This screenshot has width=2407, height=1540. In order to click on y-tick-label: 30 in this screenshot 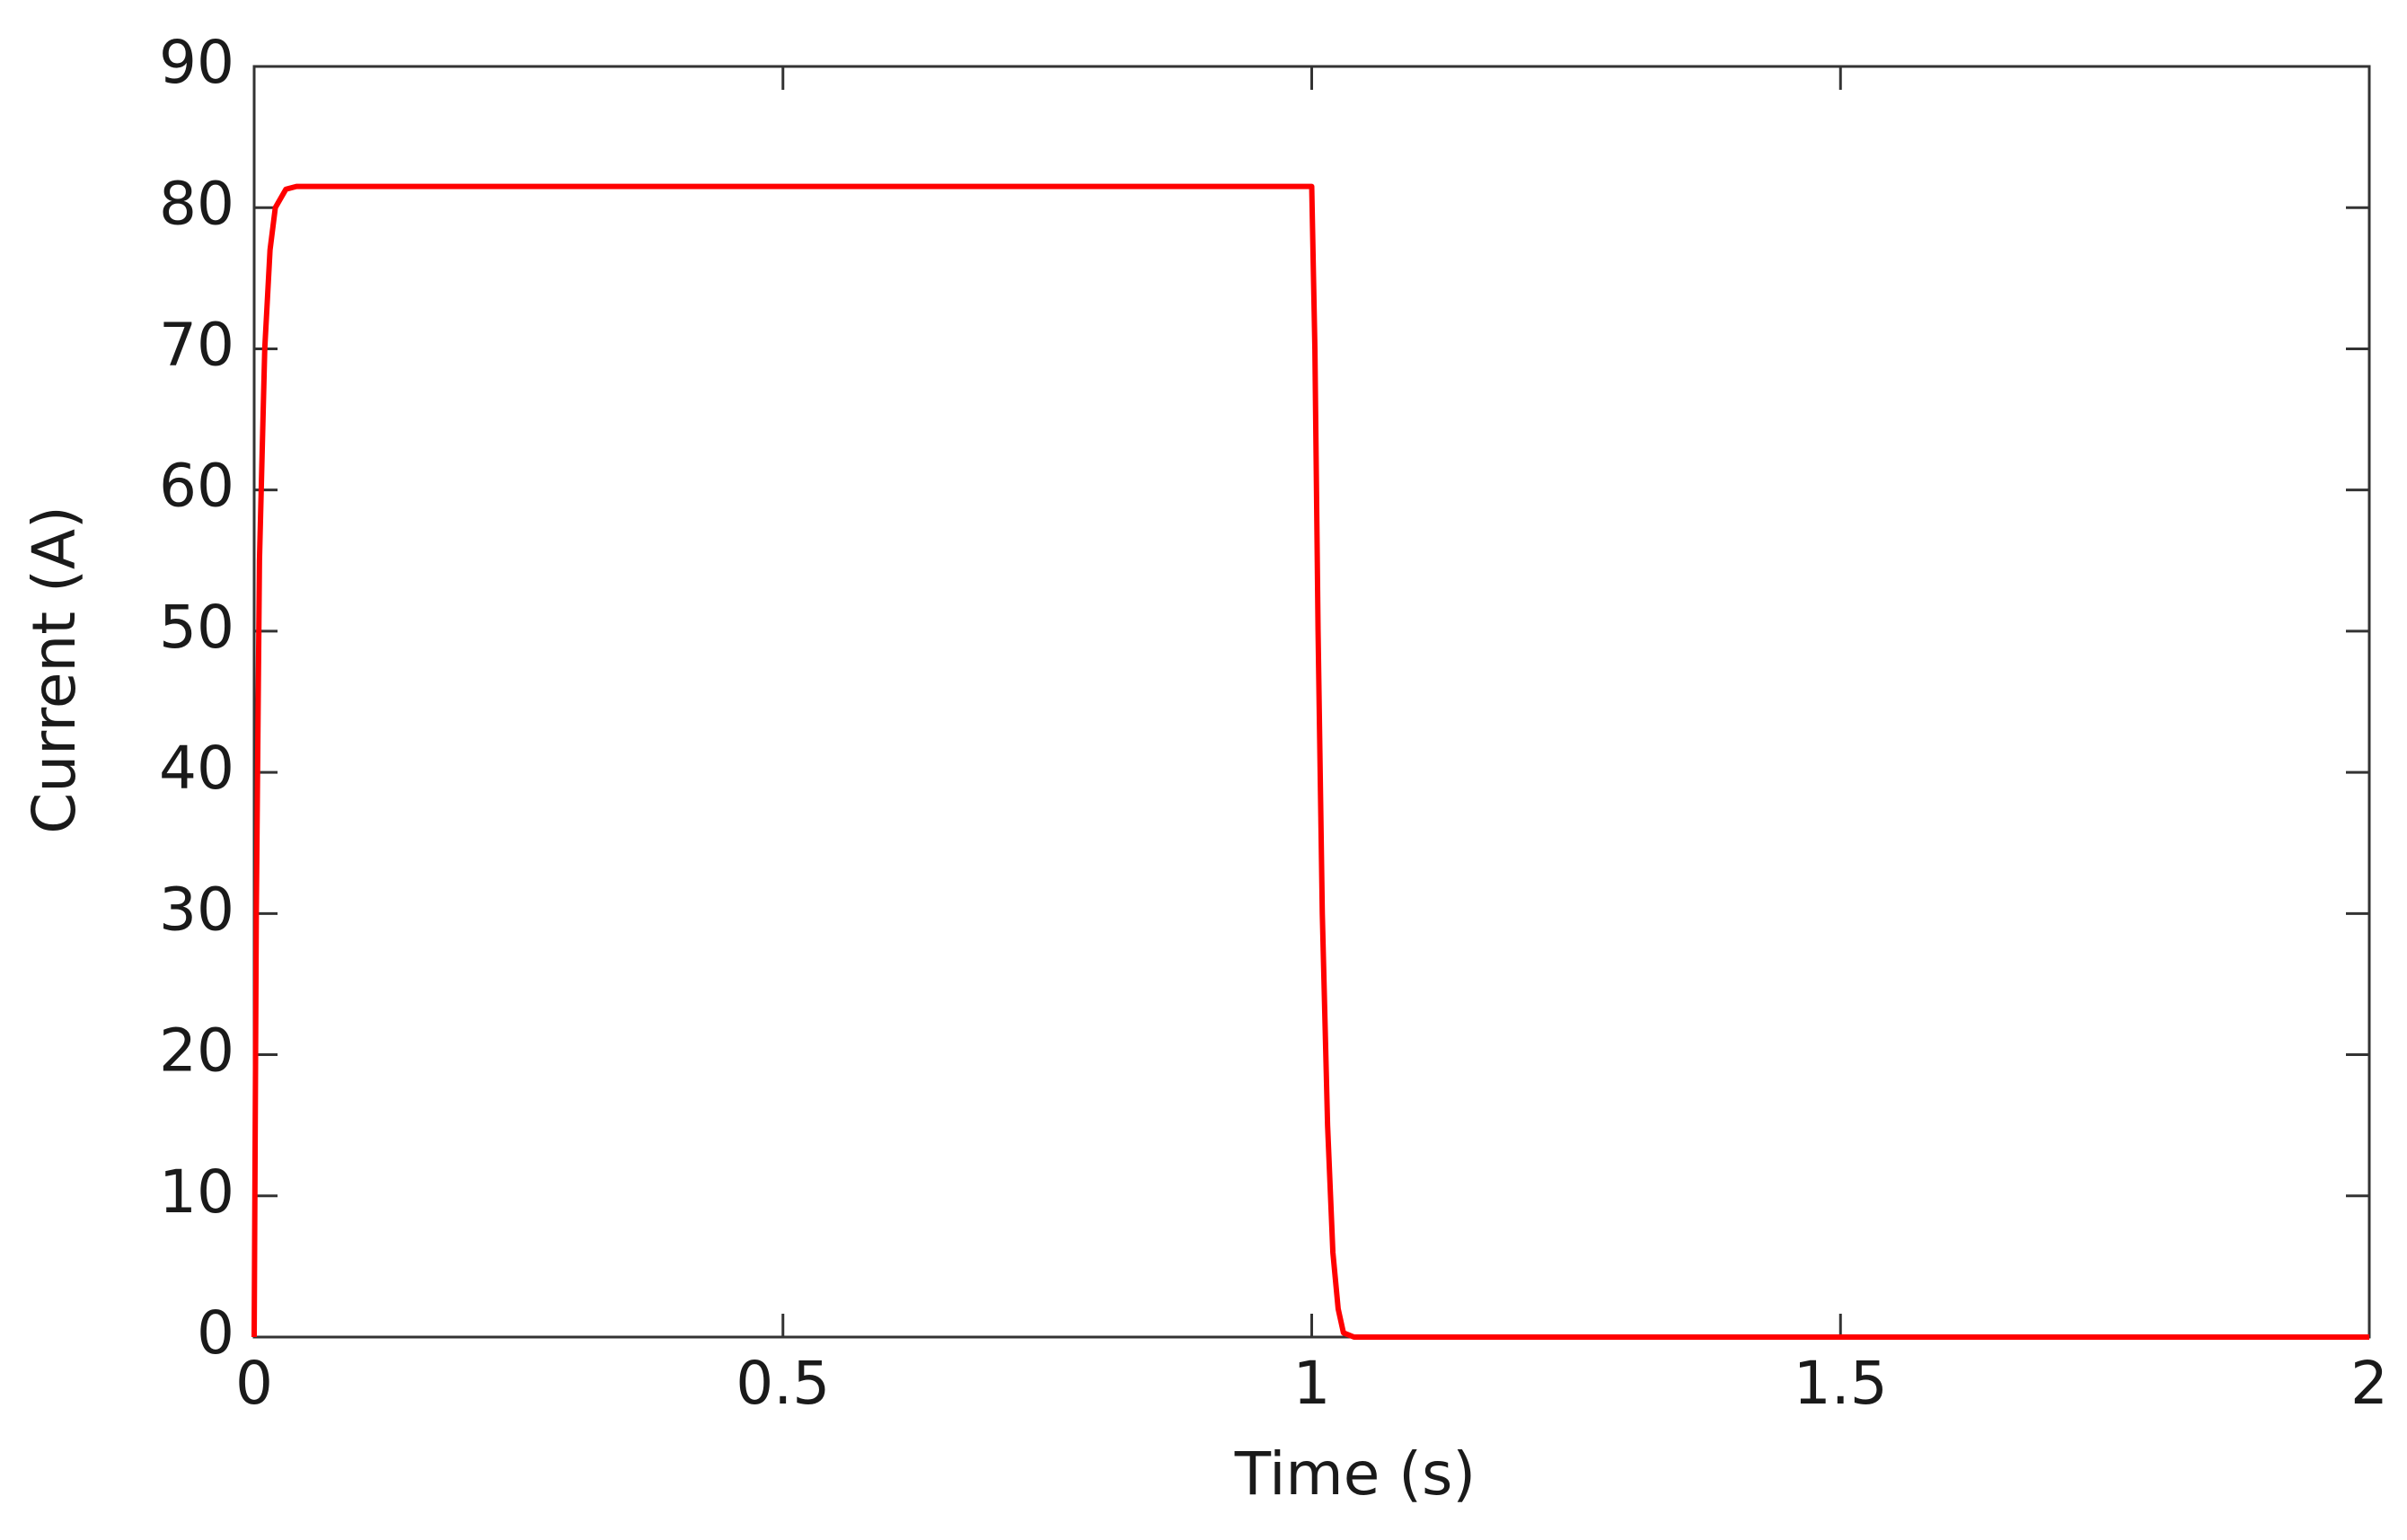, I will do `click(196, 909)`.